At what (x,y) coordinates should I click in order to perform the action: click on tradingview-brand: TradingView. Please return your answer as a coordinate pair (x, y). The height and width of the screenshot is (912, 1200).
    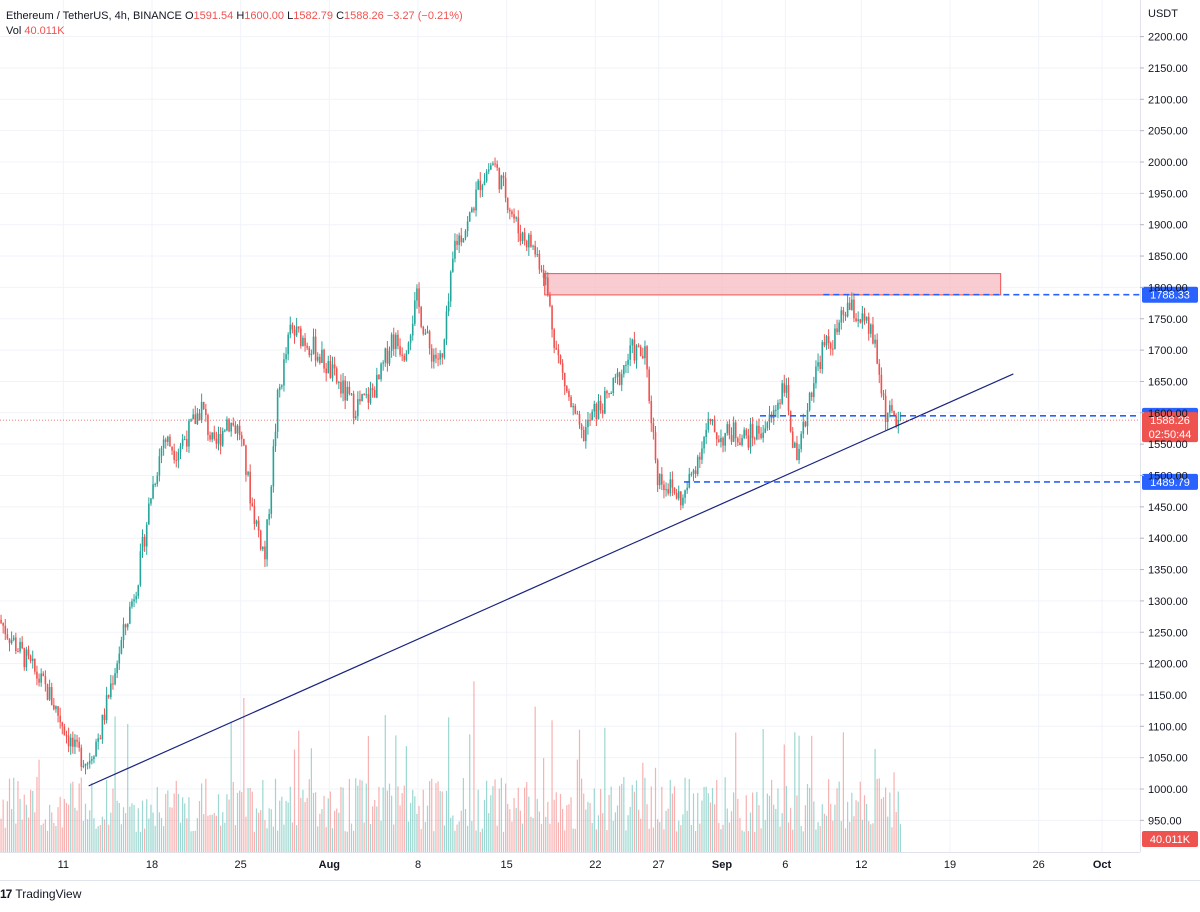
    Looking at the image, I should click on (48, 894).